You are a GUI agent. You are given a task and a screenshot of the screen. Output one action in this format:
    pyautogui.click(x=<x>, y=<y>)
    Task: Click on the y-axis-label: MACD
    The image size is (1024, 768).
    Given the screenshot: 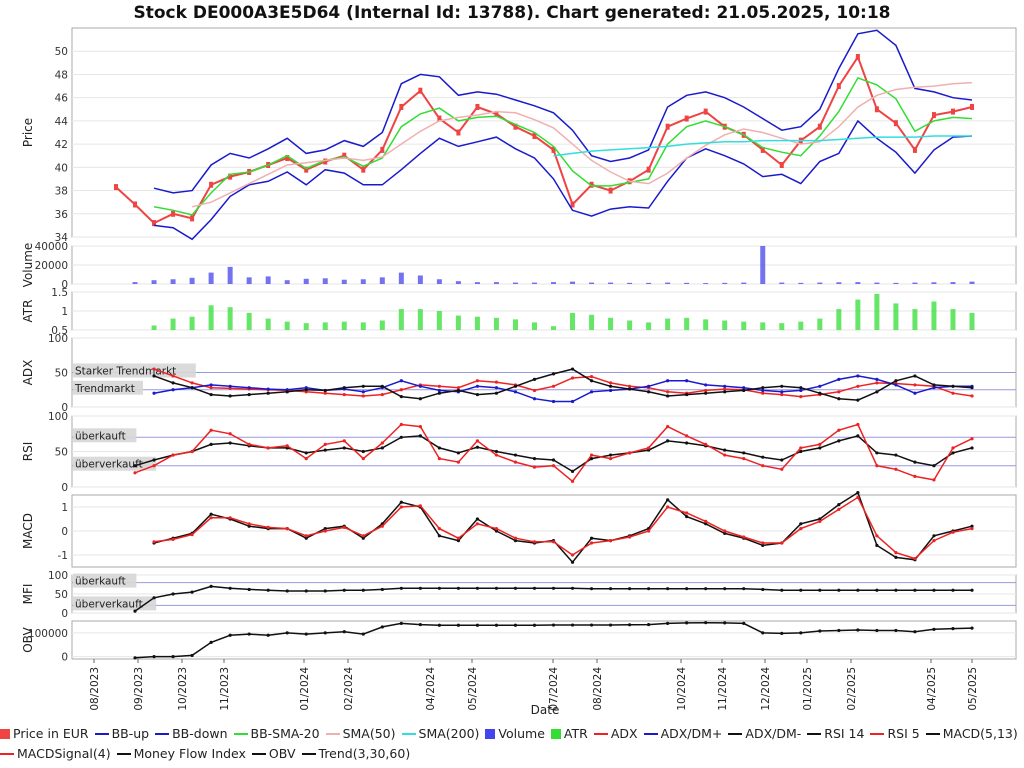 What is the action you would take?
    pyautogui.click(x=28, y=531)
    